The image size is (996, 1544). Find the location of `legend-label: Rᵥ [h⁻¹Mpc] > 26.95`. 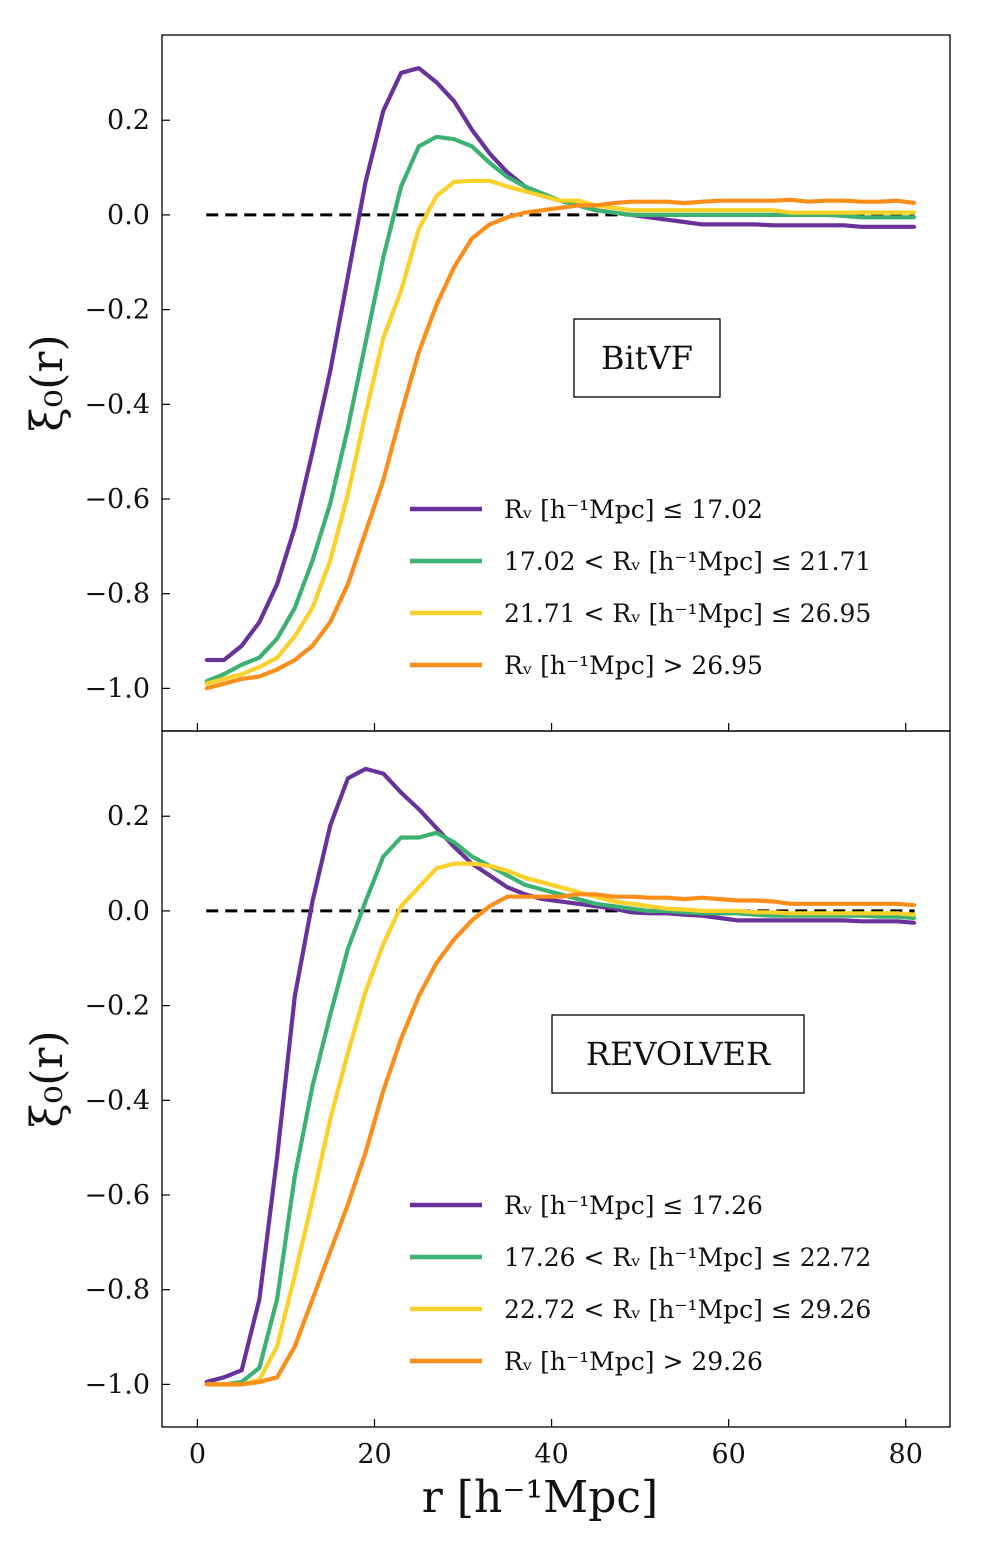

legend-label: Rᵥ [h⁻¹Mpc] > 26.95 is located at coordinates (633, 665).